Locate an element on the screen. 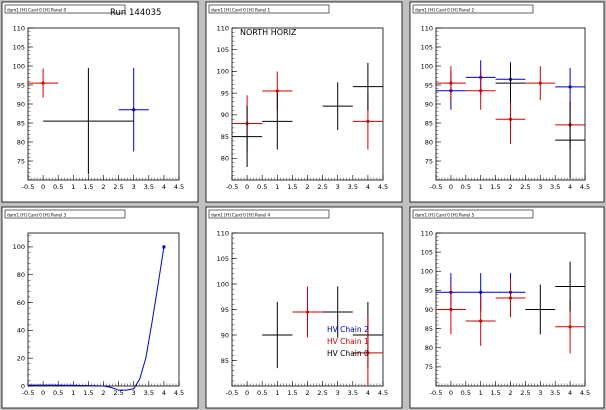 Image resolution: width=606 pixels, height=410 pixels. legend-entry: HV Chain 1 is located at coordinates (348, 341).